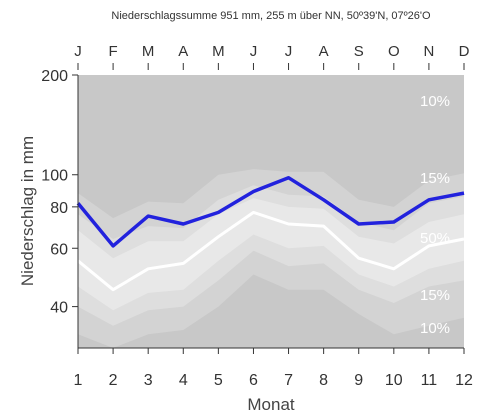 The image size is (500, 417). Describe the element at coordinates (148, 380) in the screenshot. I see `x-tick-label: 3` at that location.